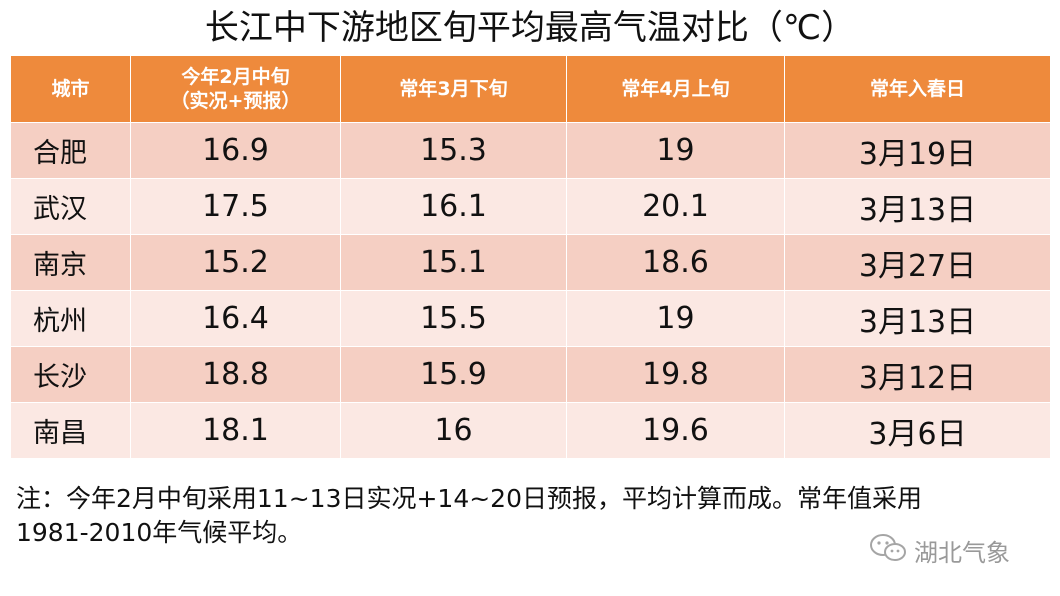 The image size is (1060, 596). I want to click on value-cell: 16.1, so click(453, 206).